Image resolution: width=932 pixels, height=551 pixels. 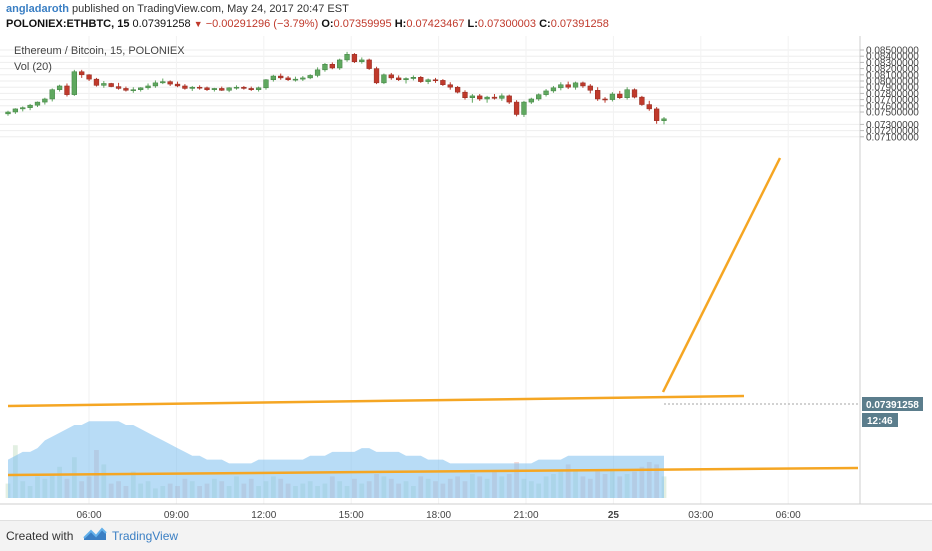 I want to click on x-tick-label: 03:00, so click(x=700, y=515).